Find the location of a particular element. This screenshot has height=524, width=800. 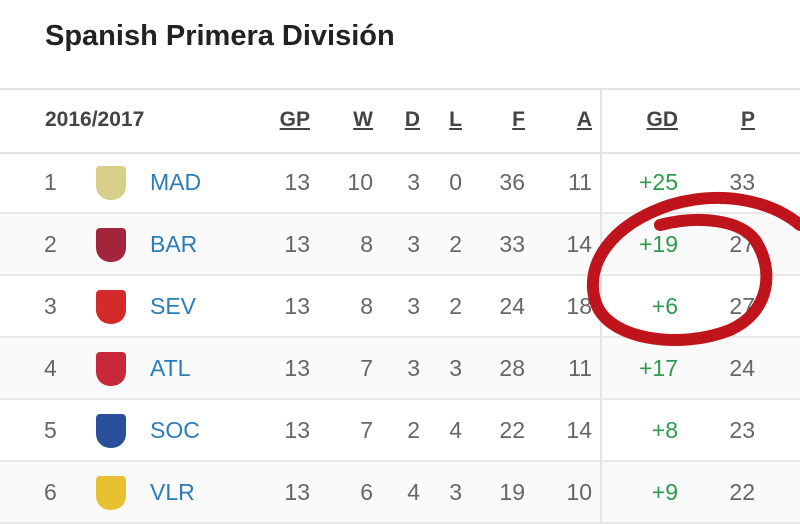

table-row: 2 BAR 13 8 3 2 33 14 +19 27 is located at coordinates (400, 245).